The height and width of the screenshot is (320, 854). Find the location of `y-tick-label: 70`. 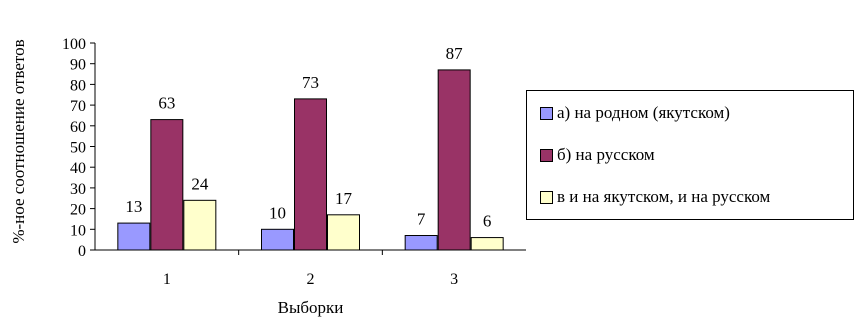

y-tick-label: 70 is located at coordinates (78, 106).